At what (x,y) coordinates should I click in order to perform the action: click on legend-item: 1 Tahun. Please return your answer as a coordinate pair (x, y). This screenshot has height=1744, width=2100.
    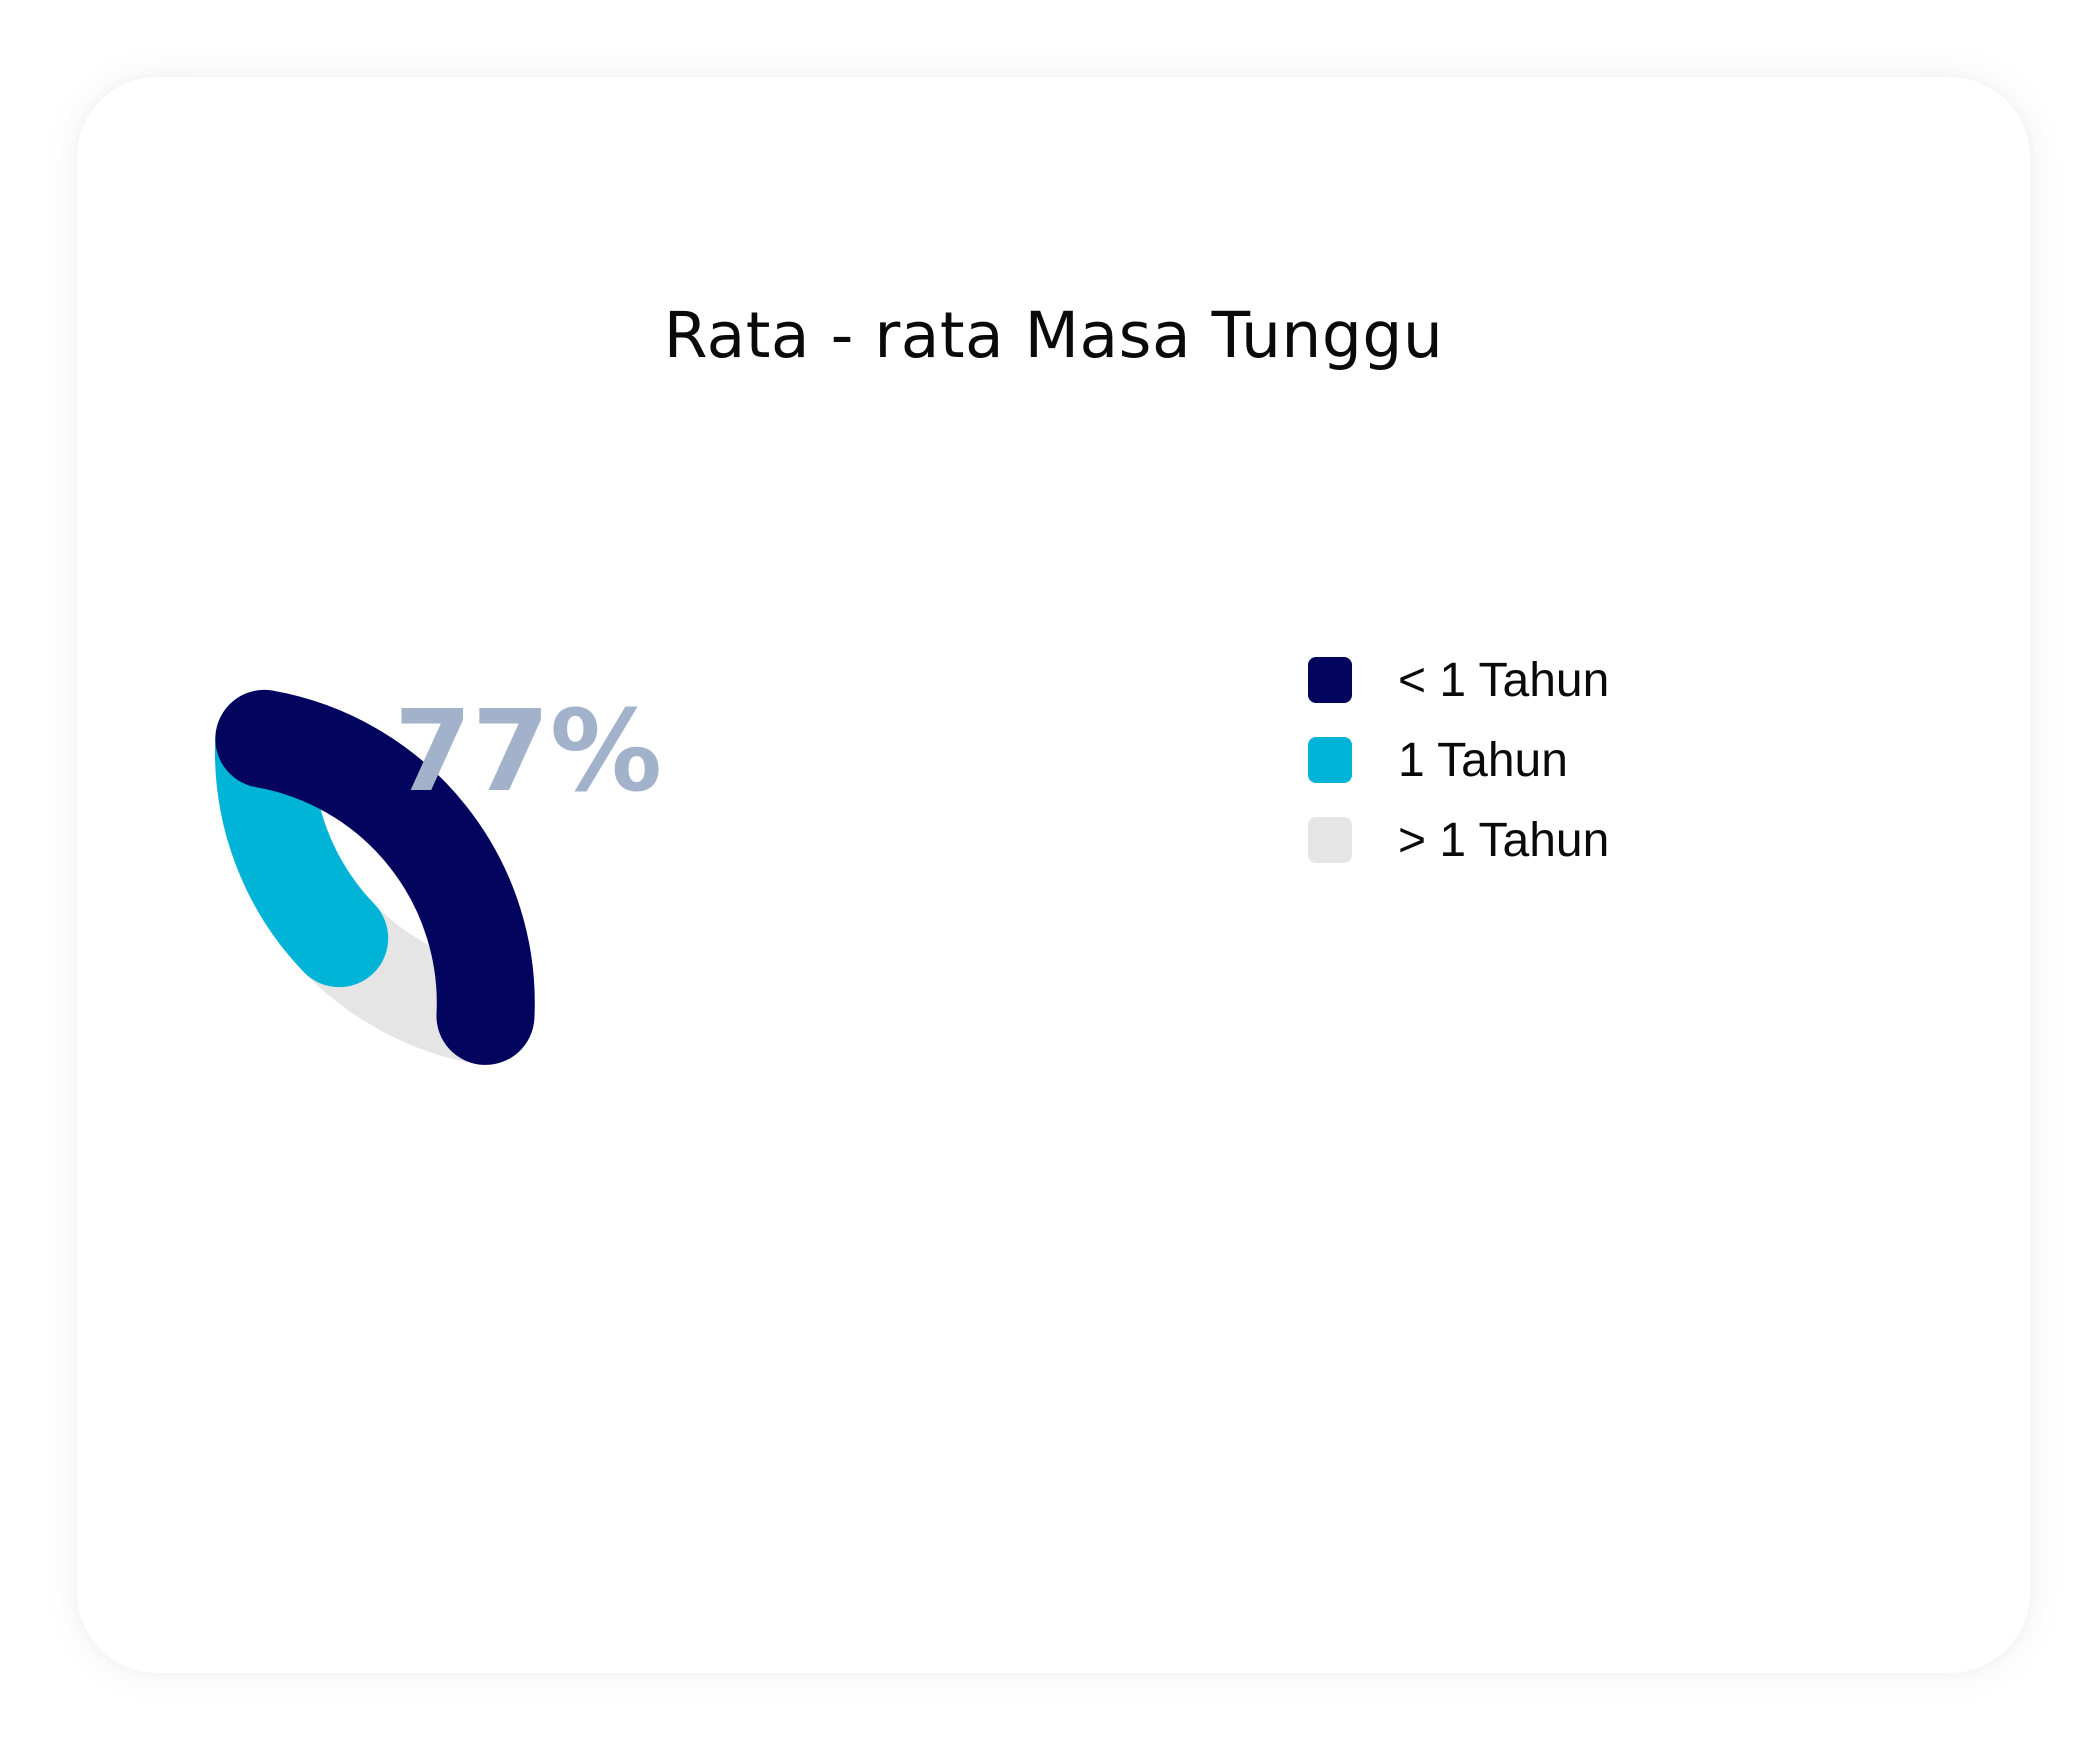
    Looking at the image, I should click on (1458, 760).